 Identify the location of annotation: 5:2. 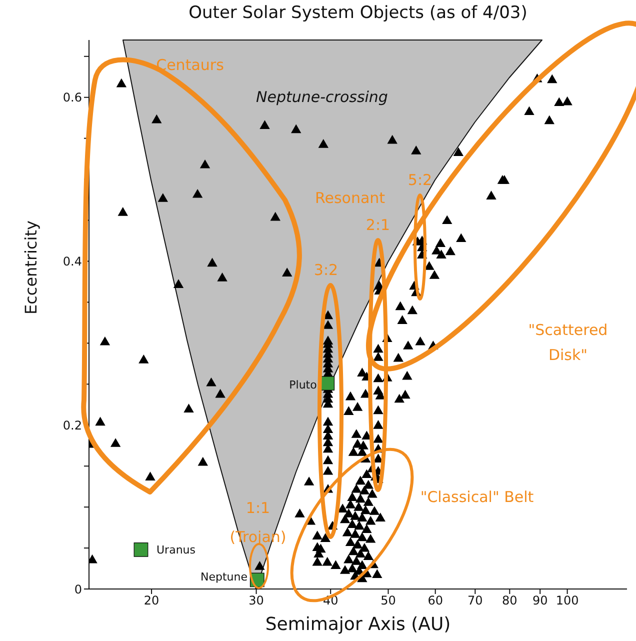
(420, 180).